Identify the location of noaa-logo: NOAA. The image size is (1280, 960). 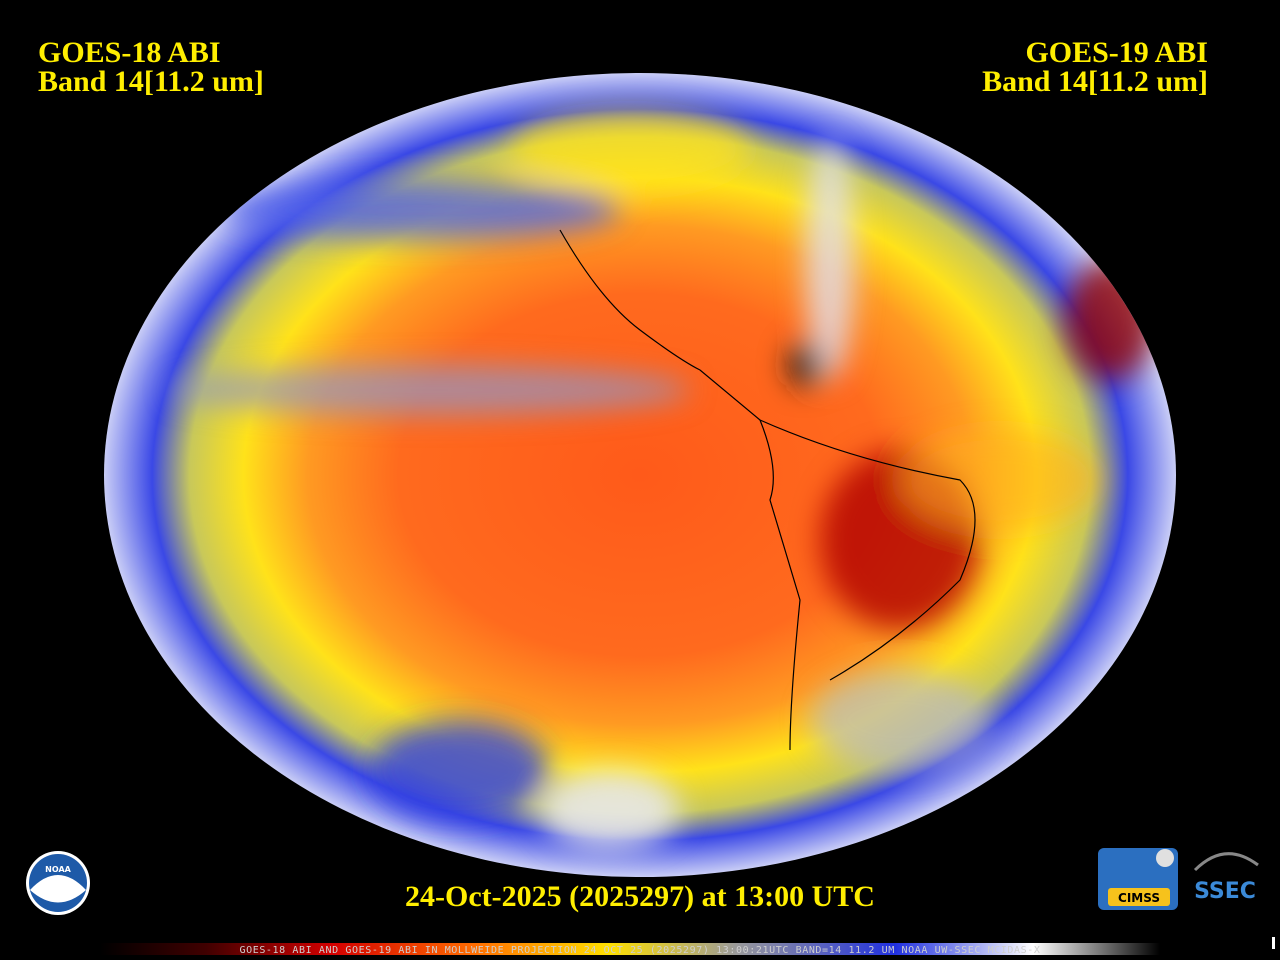
(58, 883).